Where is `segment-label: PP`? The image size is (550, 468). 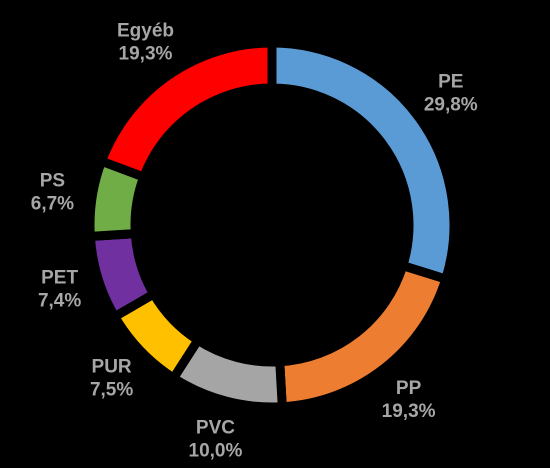
segment-label: PP is located at coordinates (409, 388).